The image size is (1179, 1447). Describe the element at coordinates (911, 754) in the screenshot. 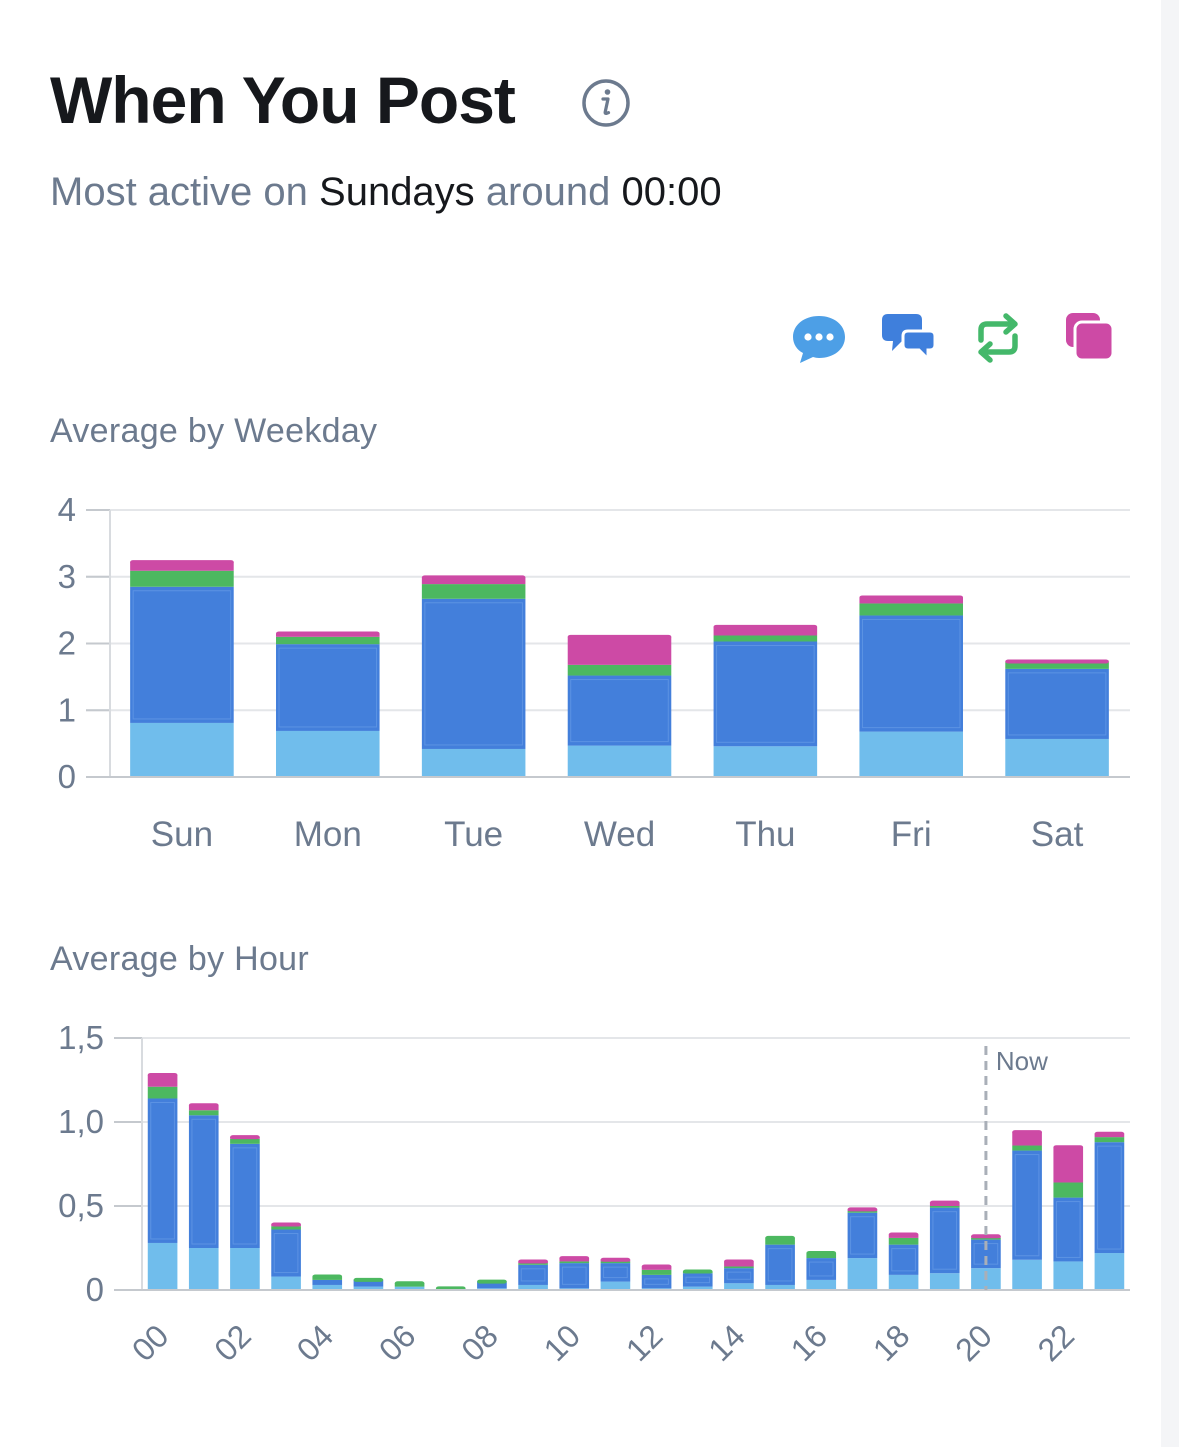

I see `bar-tweets-fri` at that location.